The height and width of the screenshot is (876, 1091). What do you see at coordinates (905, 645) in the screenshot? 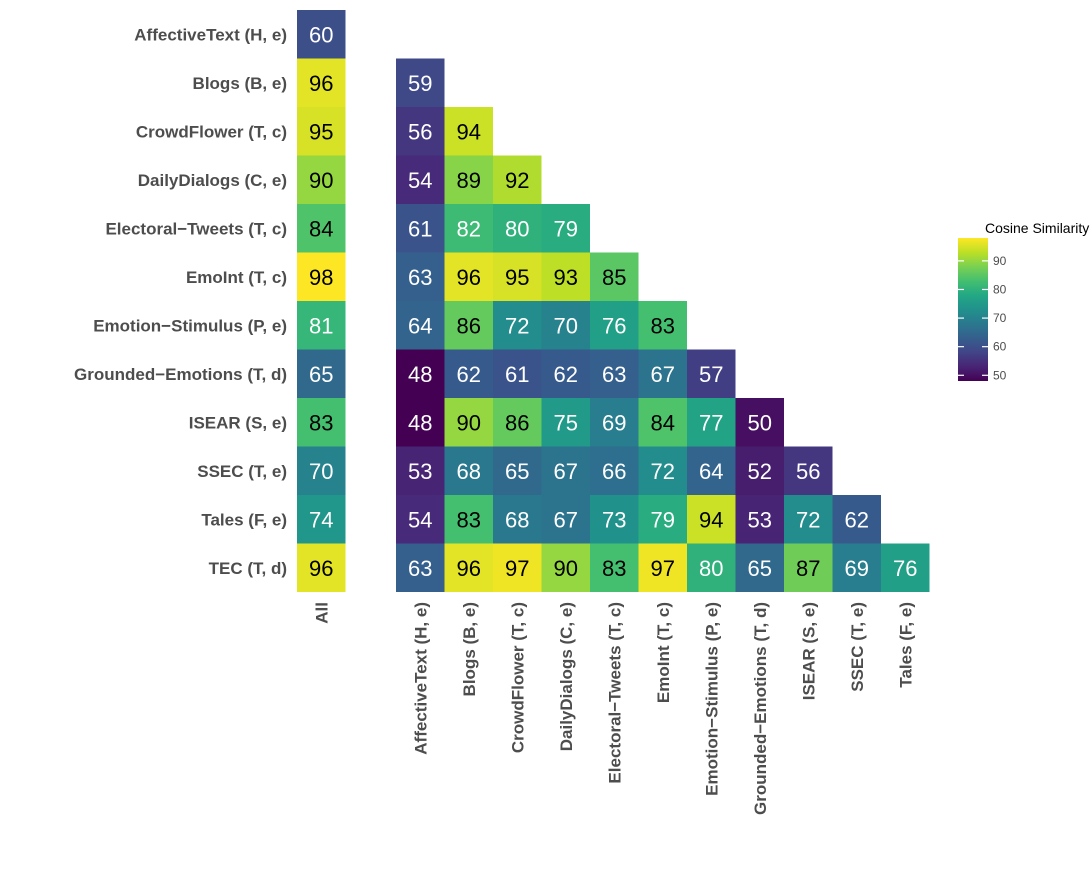
I see `column-label: Tales (F, e)` at bounding box center [905, 645].